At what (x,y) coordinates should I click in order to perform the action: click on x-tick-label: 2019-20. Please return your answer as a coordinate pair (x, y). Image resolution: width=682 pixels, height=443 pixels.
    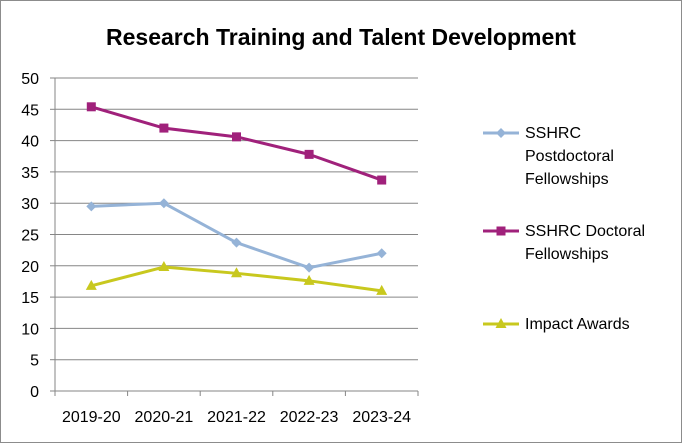
    Looking at the image, I should click on (91, 417).